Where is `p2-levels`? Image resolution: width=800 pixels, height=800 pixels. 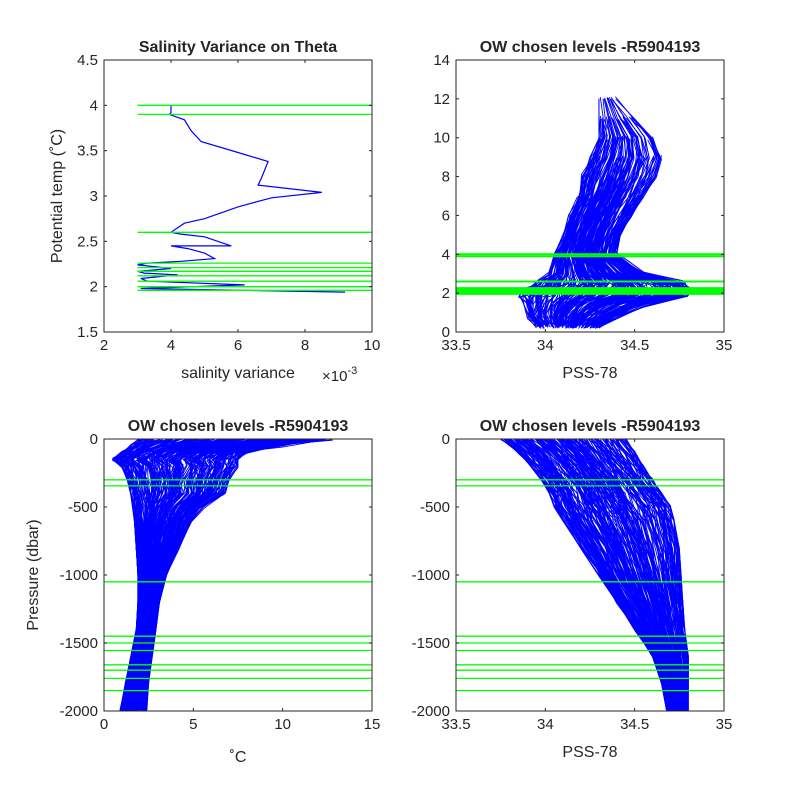
p2-levels is located at coordinates (590, 274).